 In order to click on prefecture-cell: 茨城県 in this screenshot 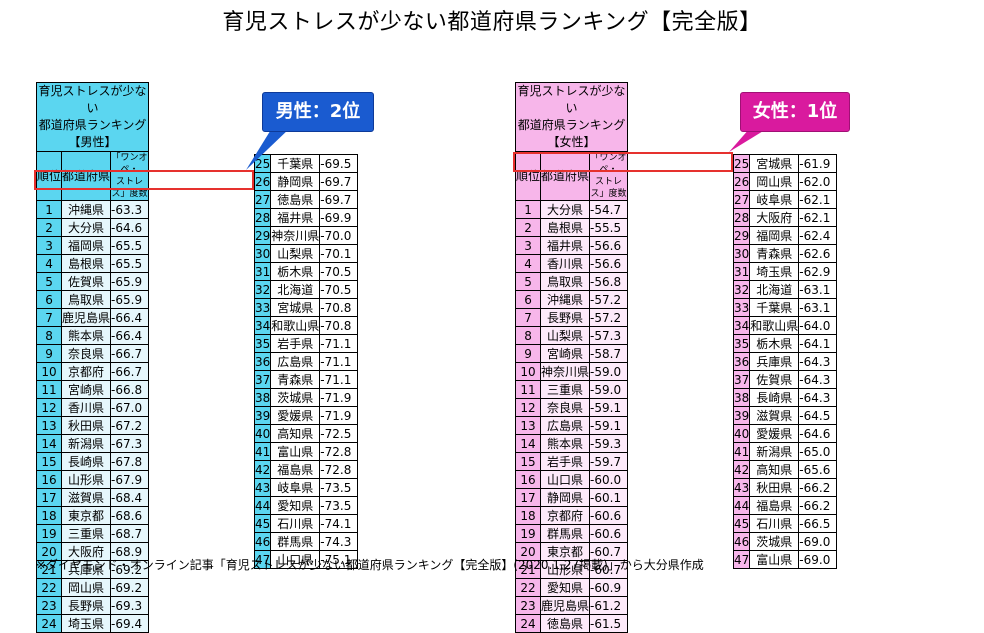, I will do `click(295, 397)`.